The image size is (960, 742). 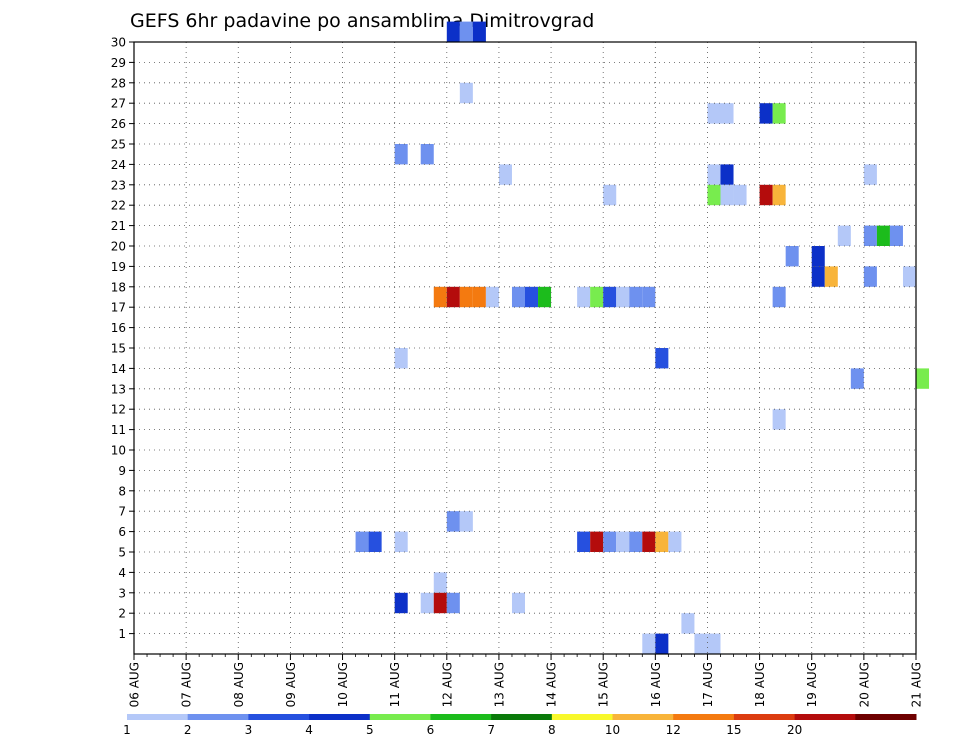 What do you see at coordinates (118, 145) in the screenshot?
I see `y-tick-label: 25` at bounding box center [118, 145].